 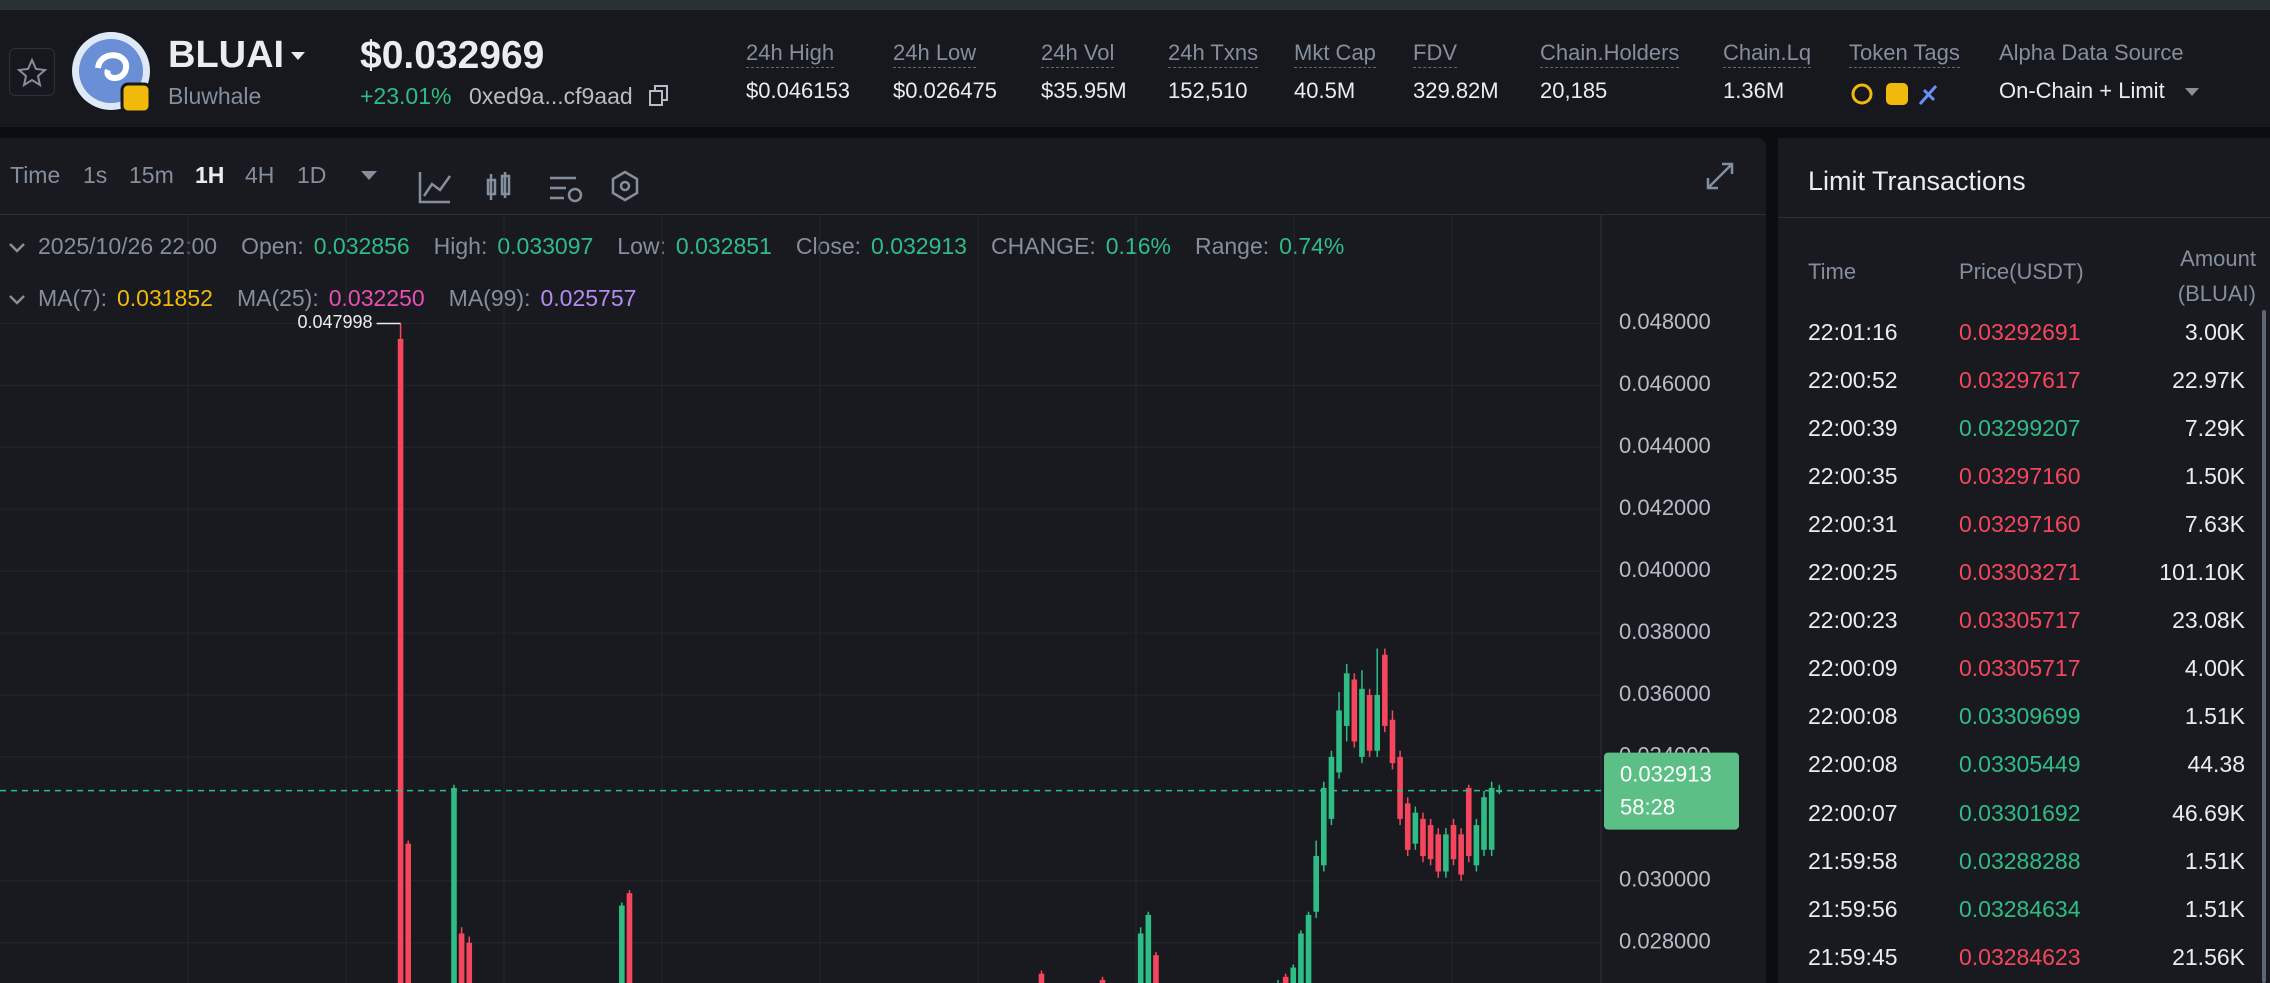 I want to click on trade-price: 0.03292691, so click(x=2020, y=331).